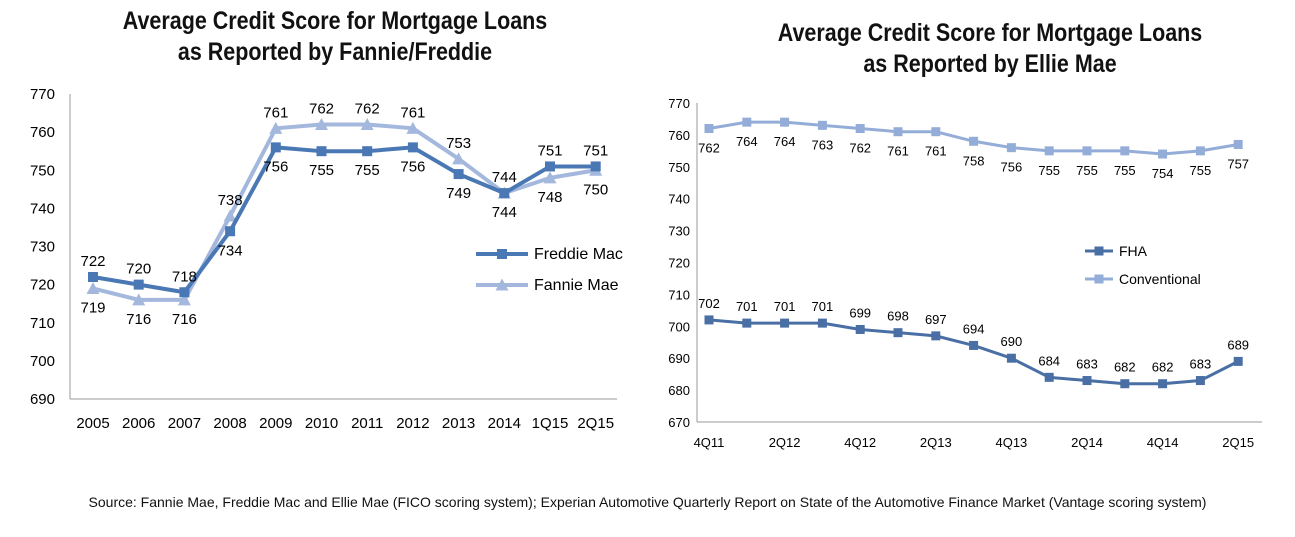 This screenshot has height=537, width=1295. What do you see at coordinates (412, 423) in the screenshot?
I see `left-x-tick-label: 2012` at bounding box center [412, 423].